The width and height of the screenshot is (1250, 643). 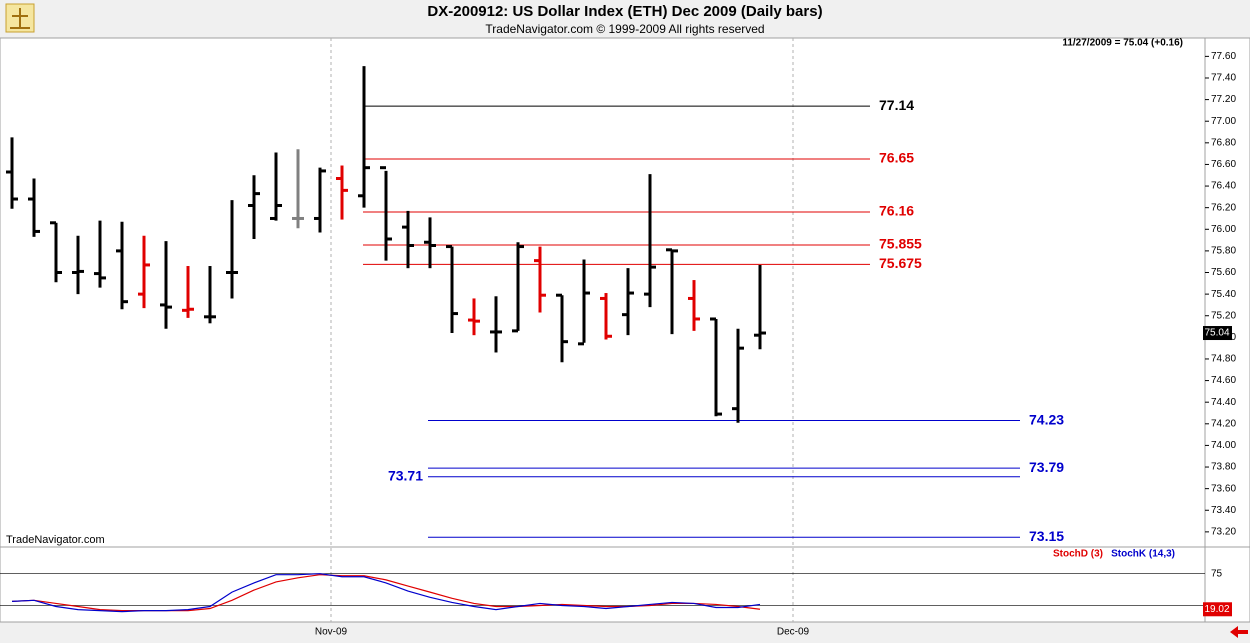 I want to click on y-tick-label: 76.00, so click(x=1223, y=229).